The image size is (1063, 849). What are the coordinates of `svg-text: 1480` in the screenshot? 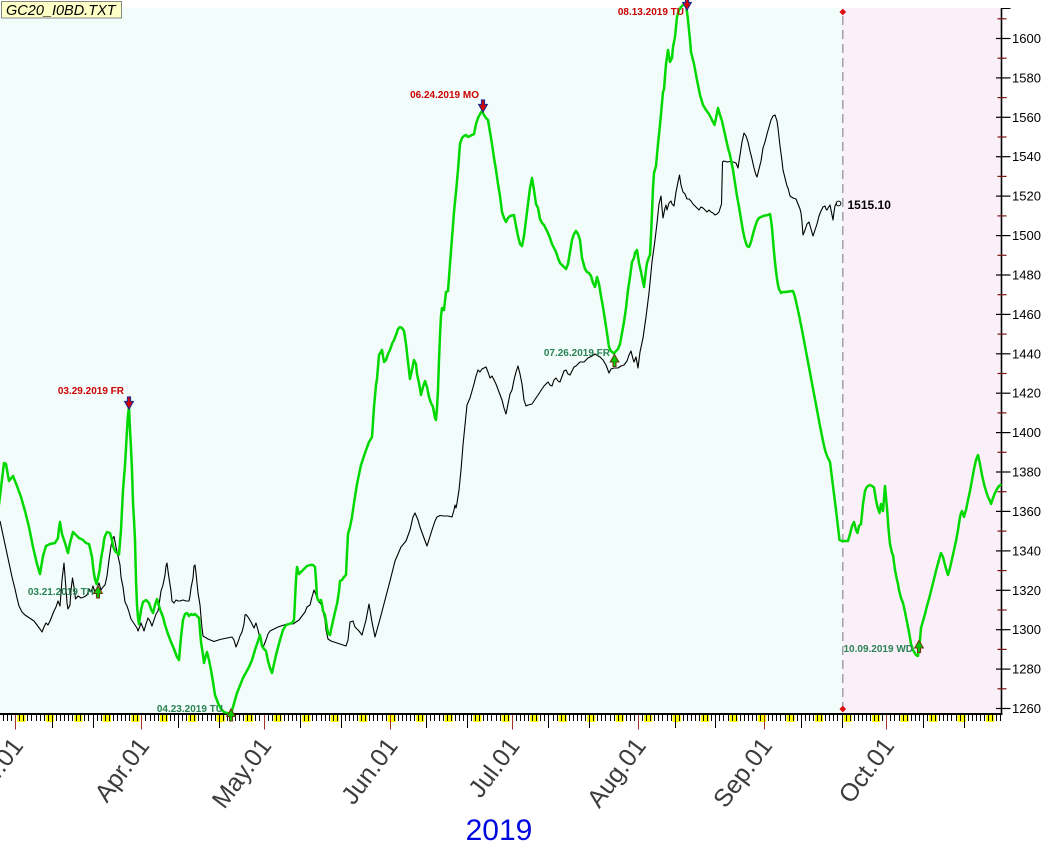 It's located at (1026, 275).